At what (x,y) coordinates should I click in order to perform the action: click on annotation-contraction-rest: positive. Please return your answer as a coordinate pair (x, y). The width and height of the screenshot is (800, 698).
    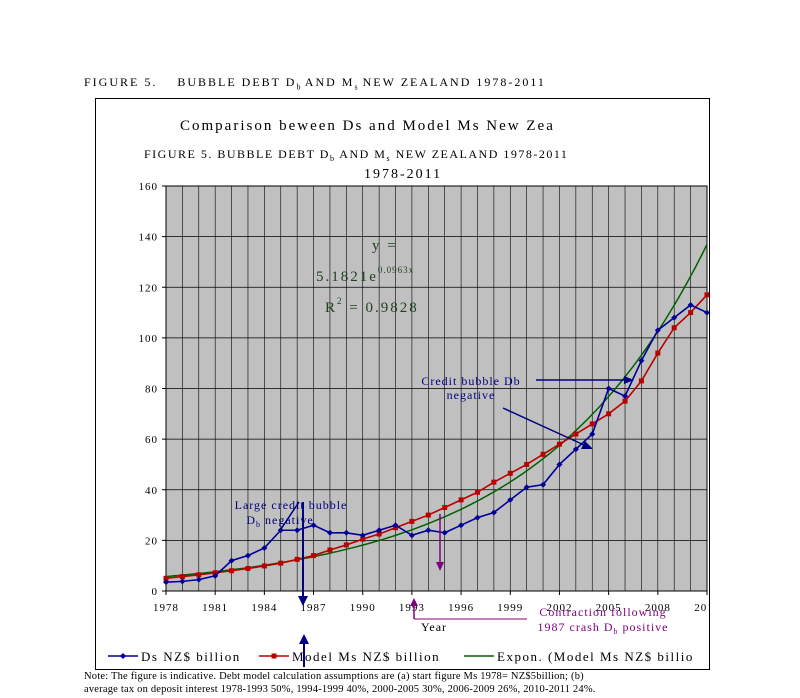
    Looking at the image, I should click on (643, 627).